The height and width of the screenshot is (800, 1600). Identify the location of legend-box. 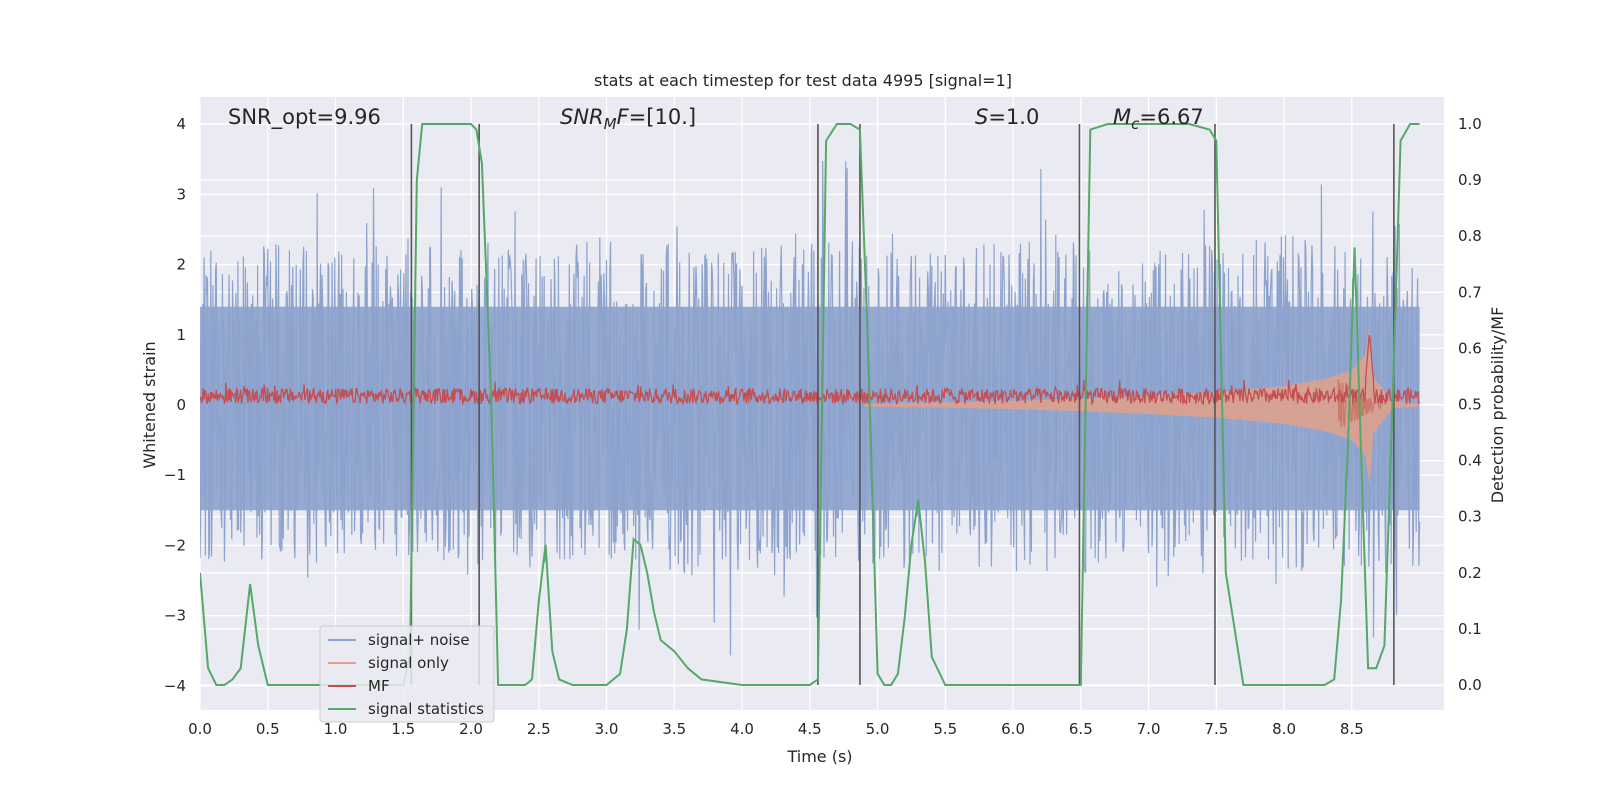
(407, 674).